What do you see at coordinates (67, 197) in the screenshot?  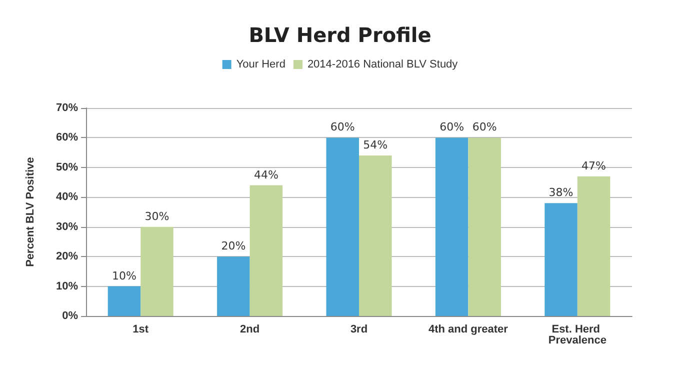 I see `y-tick-label: 40%` at bounding box center [67, 197].